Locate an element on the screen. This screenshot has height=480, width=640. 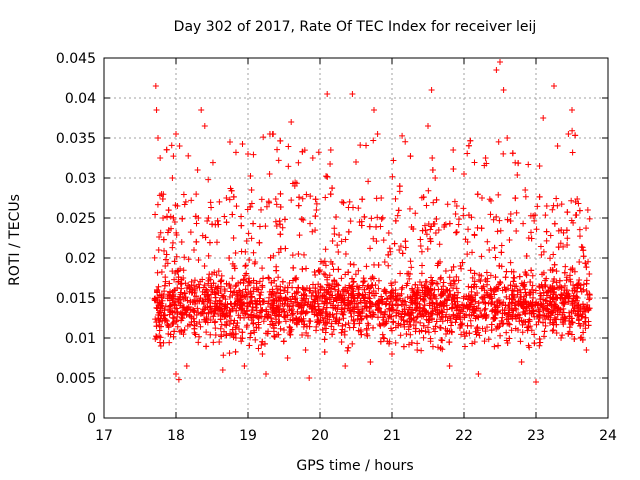
x-tick-label: 18 is located at coordinates (176, 436).